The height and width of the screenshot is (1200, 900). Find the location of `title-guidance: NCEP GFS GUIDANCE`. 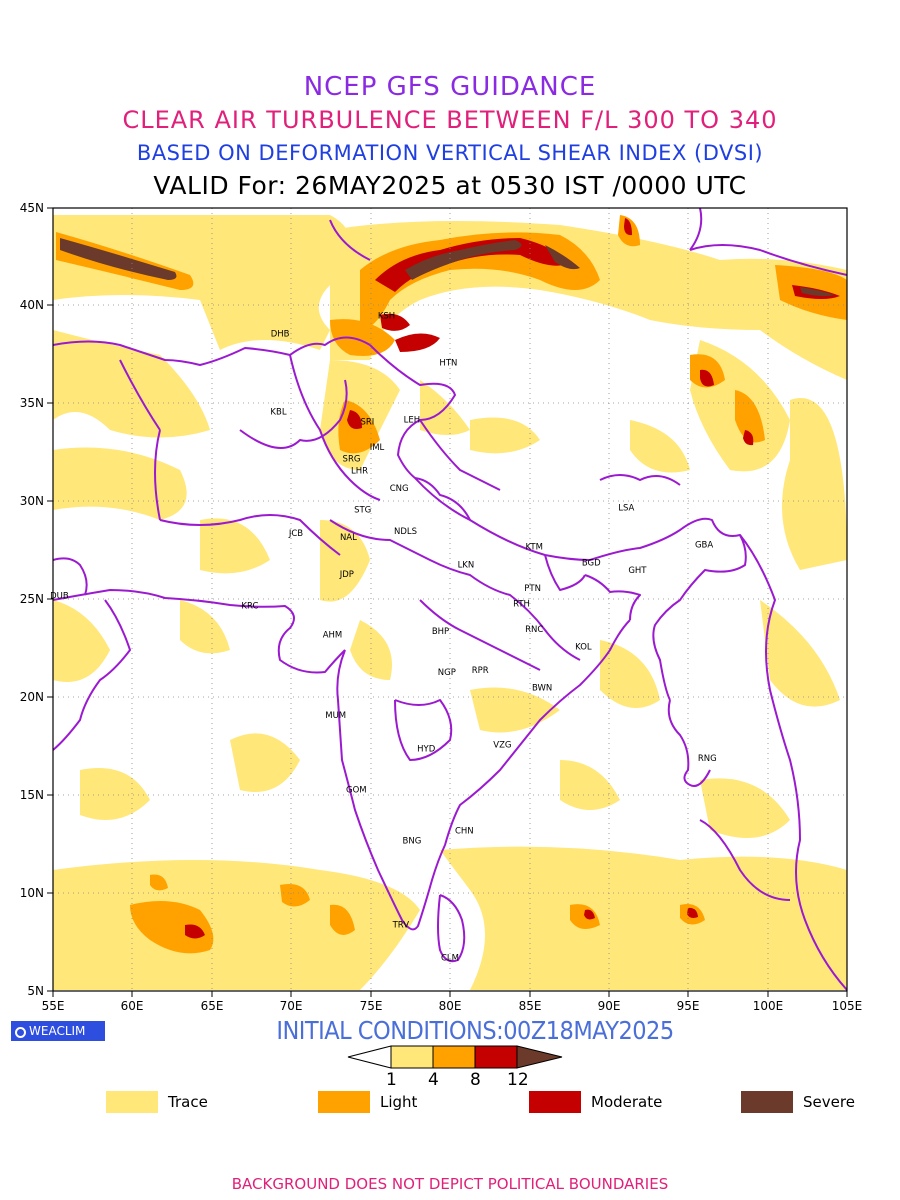

title-guidance: NCEP GFS GUIDANCE is located at coordinates (450, 87).